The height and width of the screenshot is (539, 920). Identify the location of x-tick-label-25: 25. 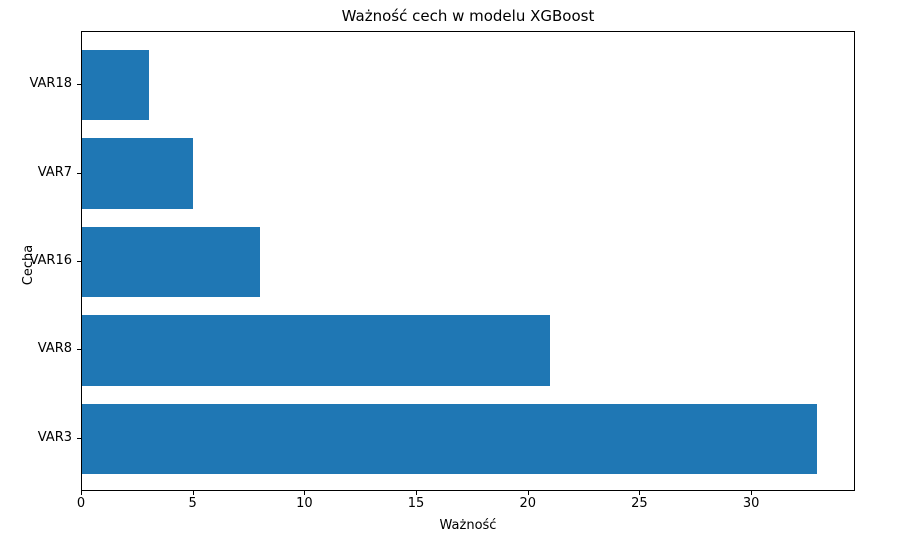
(639, 503).